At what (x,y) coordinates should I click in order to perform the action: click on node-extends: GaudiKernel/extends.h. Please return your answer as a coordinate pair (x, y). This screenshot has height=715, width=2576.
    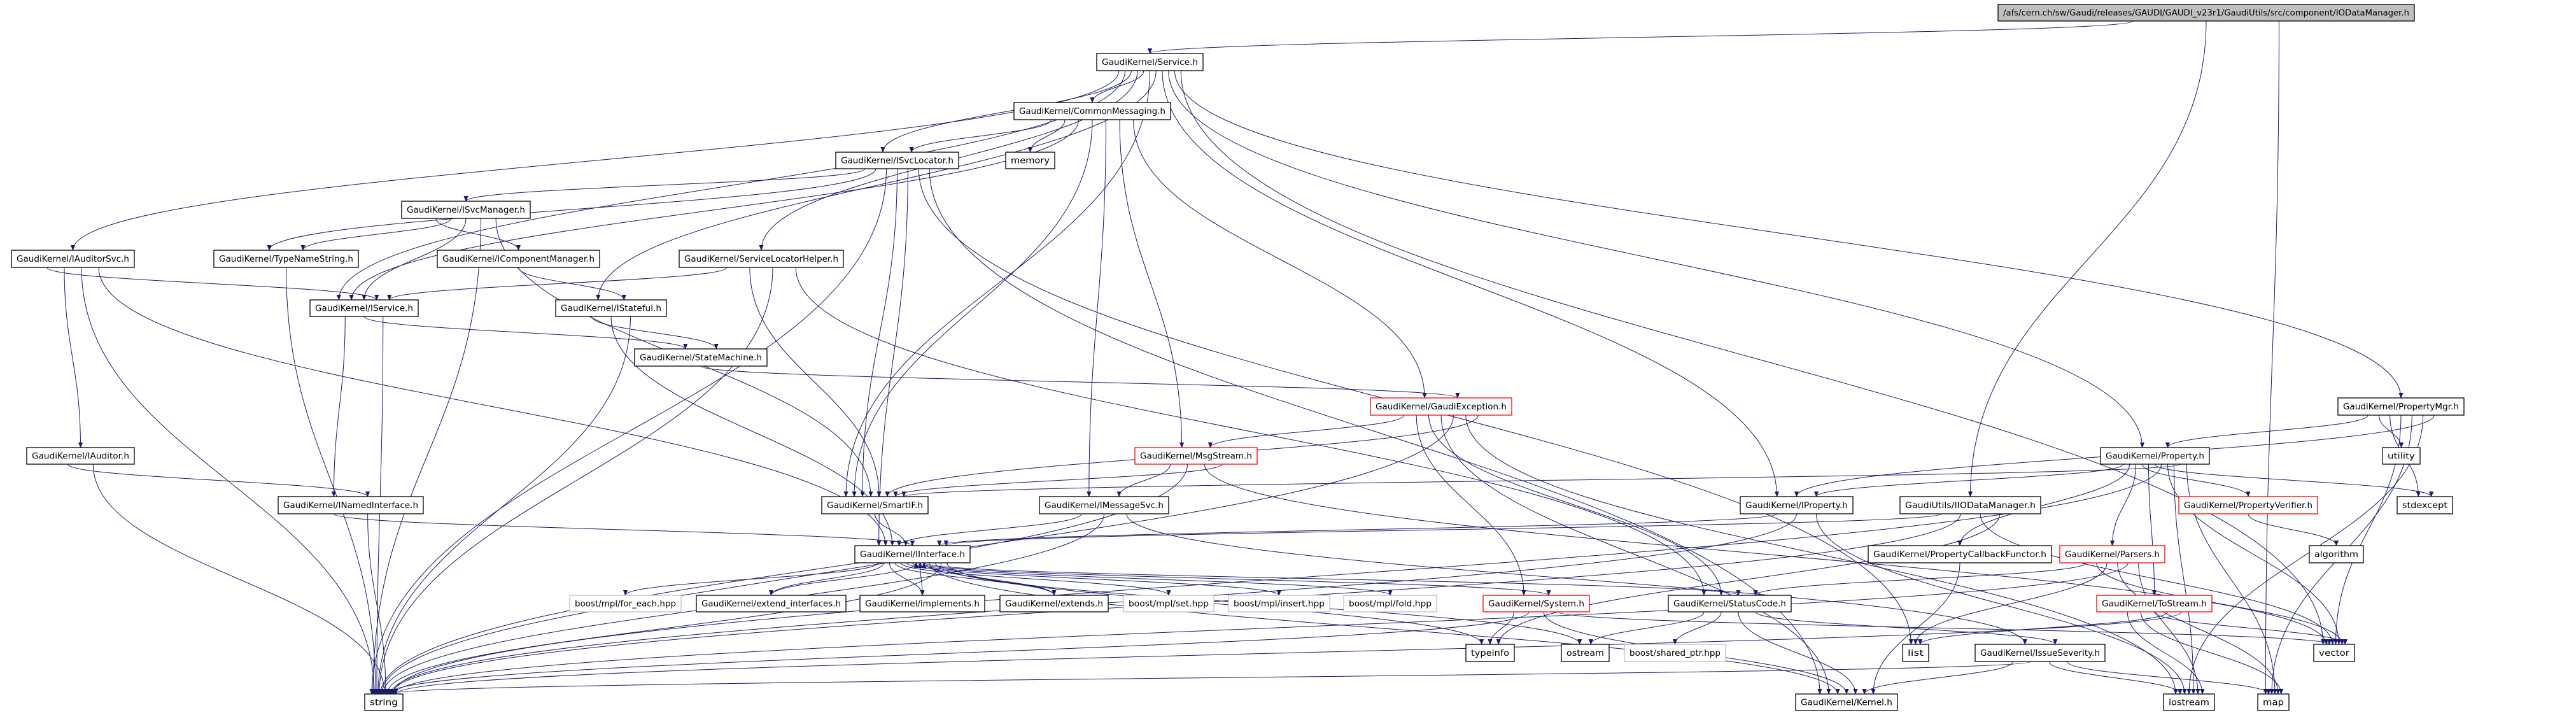
    Looking at the image, I should click on (1054, 603).